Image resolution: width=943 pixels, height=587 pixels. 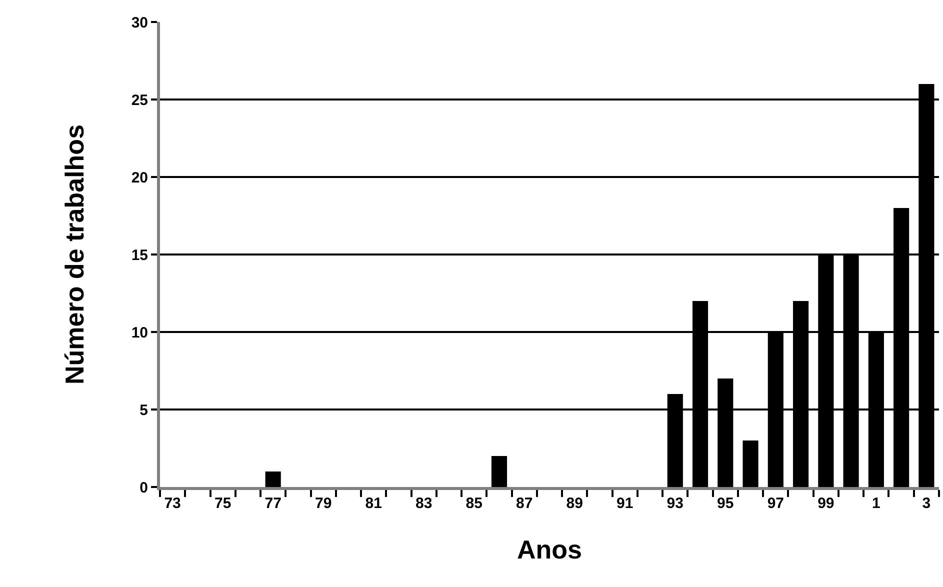 I want to click on x-tick-label: 81, so click(x=373, y=503).